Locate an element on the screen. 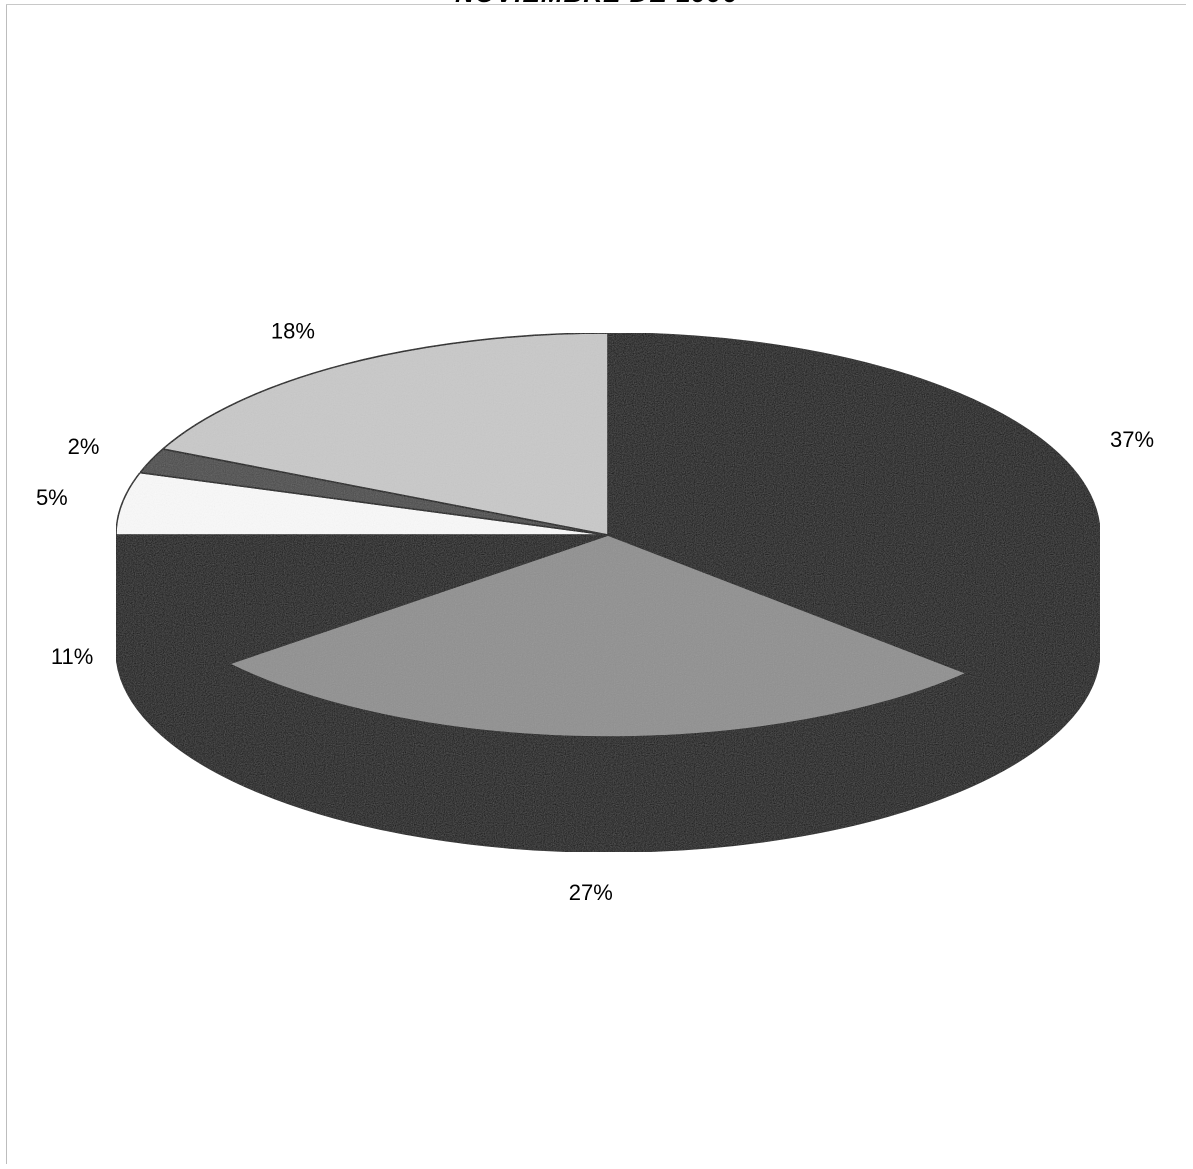 This screenshot has height=1169, width=1193. frame-border-top is located at coordinates (596, 4).